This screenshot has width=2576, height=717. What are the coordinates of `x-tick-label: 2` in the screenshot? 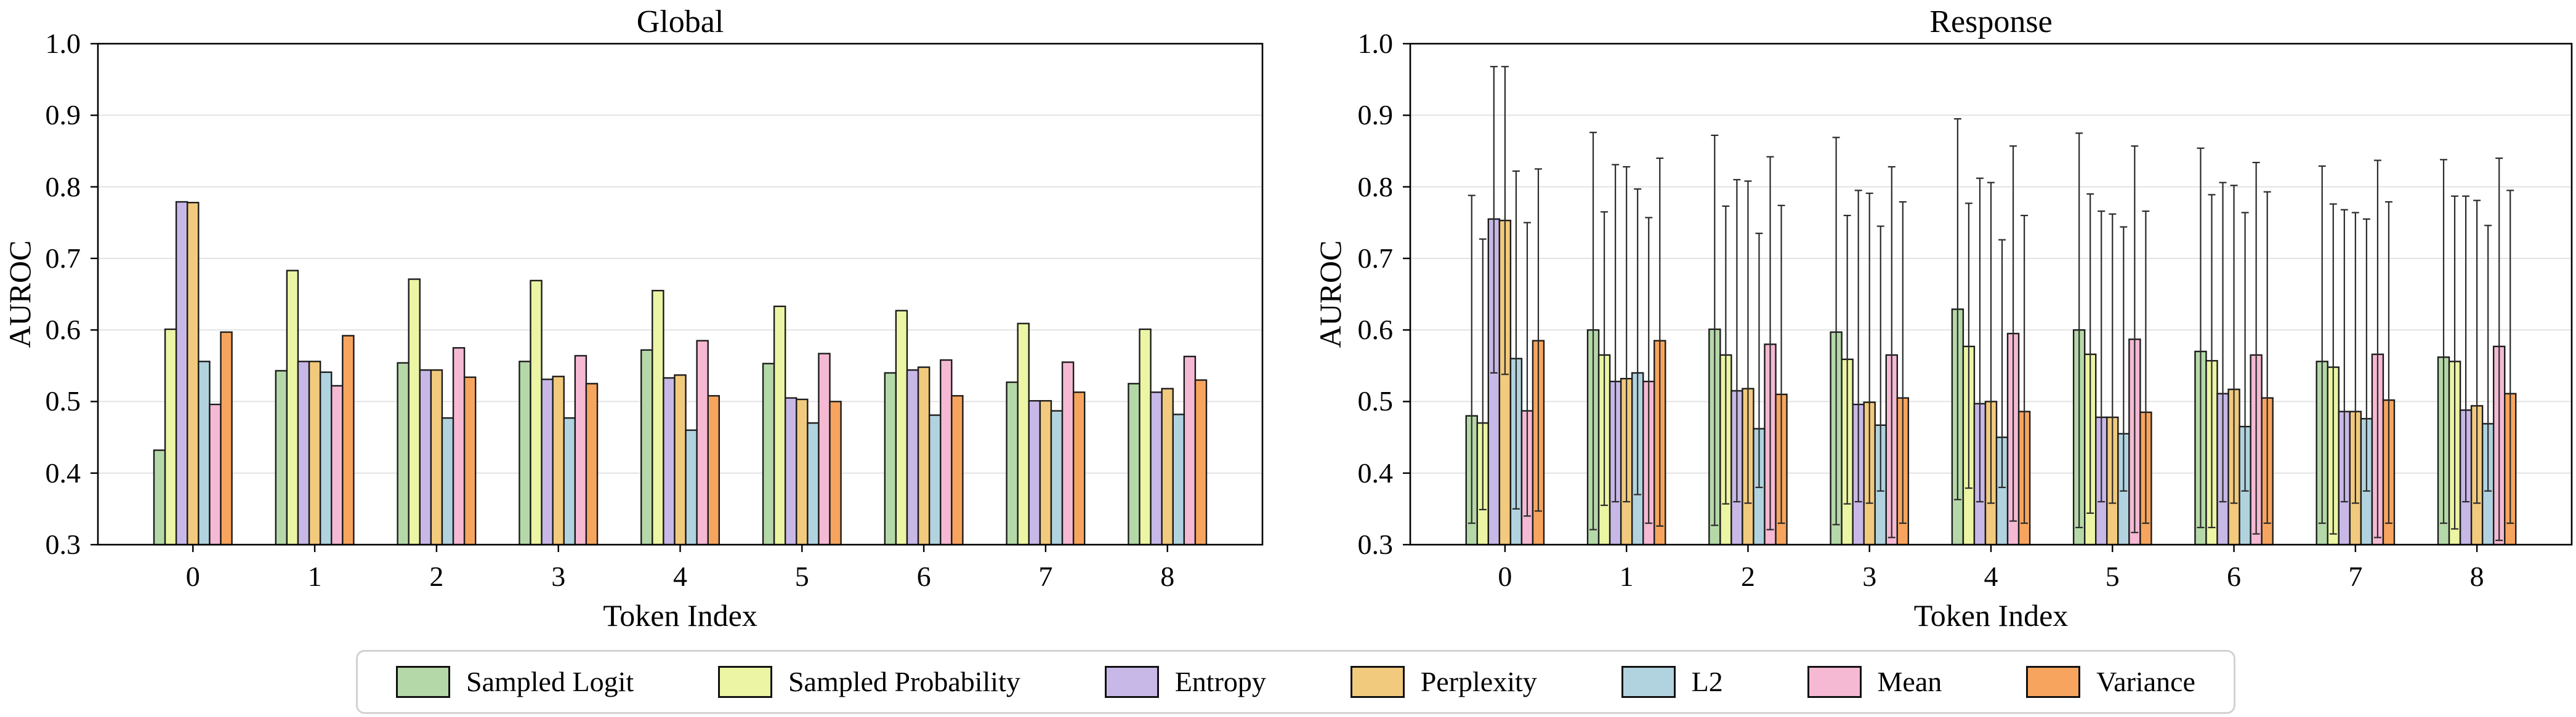 It's located at (1747, 576).